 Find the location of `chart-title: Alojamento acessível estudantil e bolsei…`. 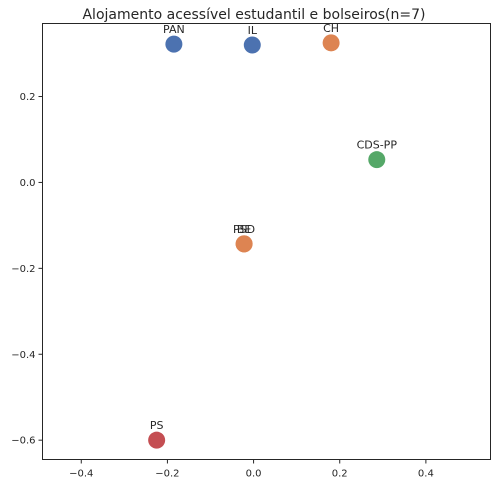

chart-title: Alojamento acessível estudantil e bolsei… is located at coordinates (253, 15).